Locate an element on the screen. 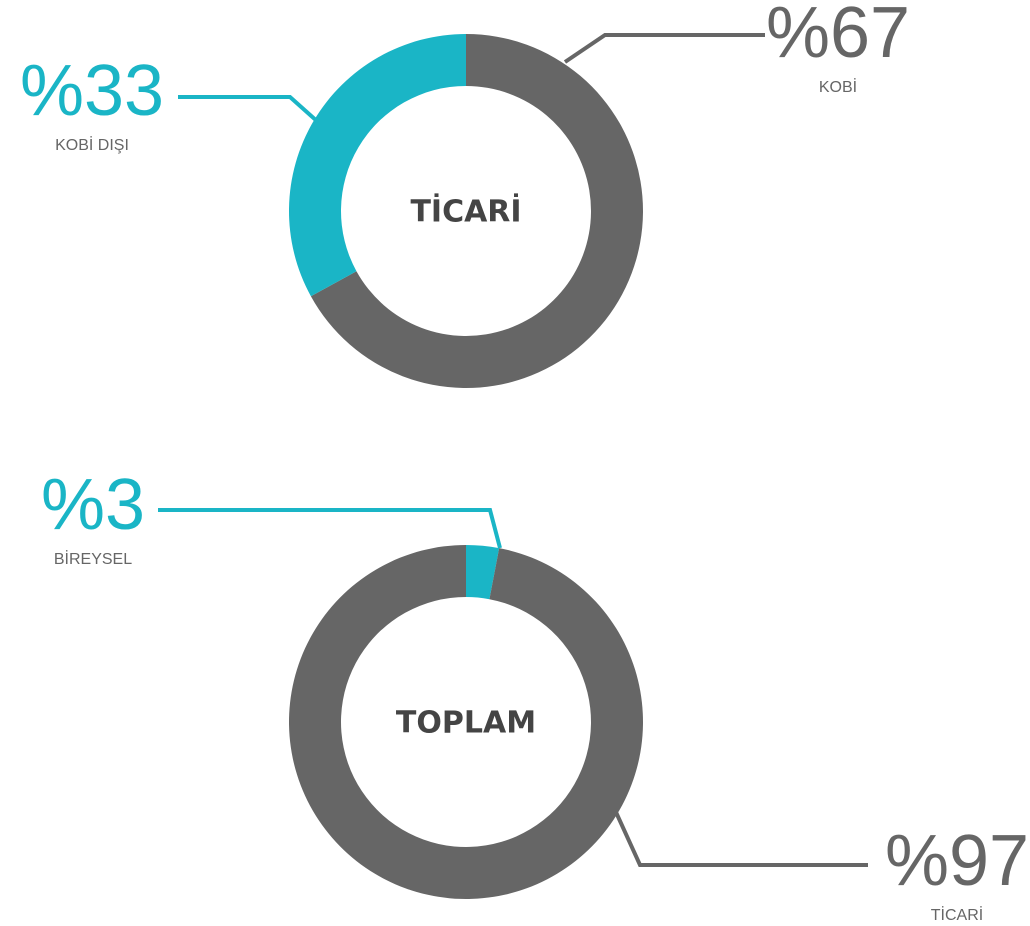 Image resolution: width=1030 pixels, height=926 pixels. chart-title: TOPLAM is located at coordinates (466, 723).